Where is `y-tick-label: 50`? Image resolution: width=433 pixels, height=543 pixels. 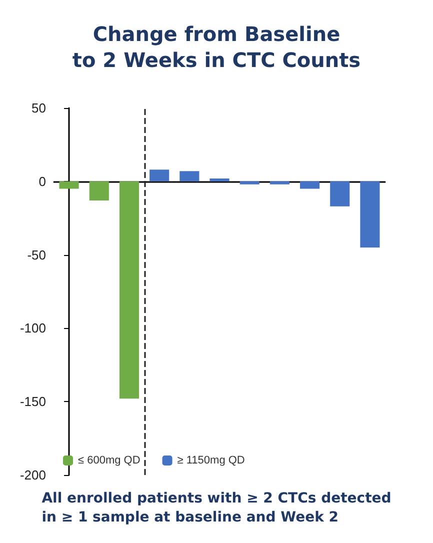
y-tick-label: 50 is located at coordinates (39, 108).